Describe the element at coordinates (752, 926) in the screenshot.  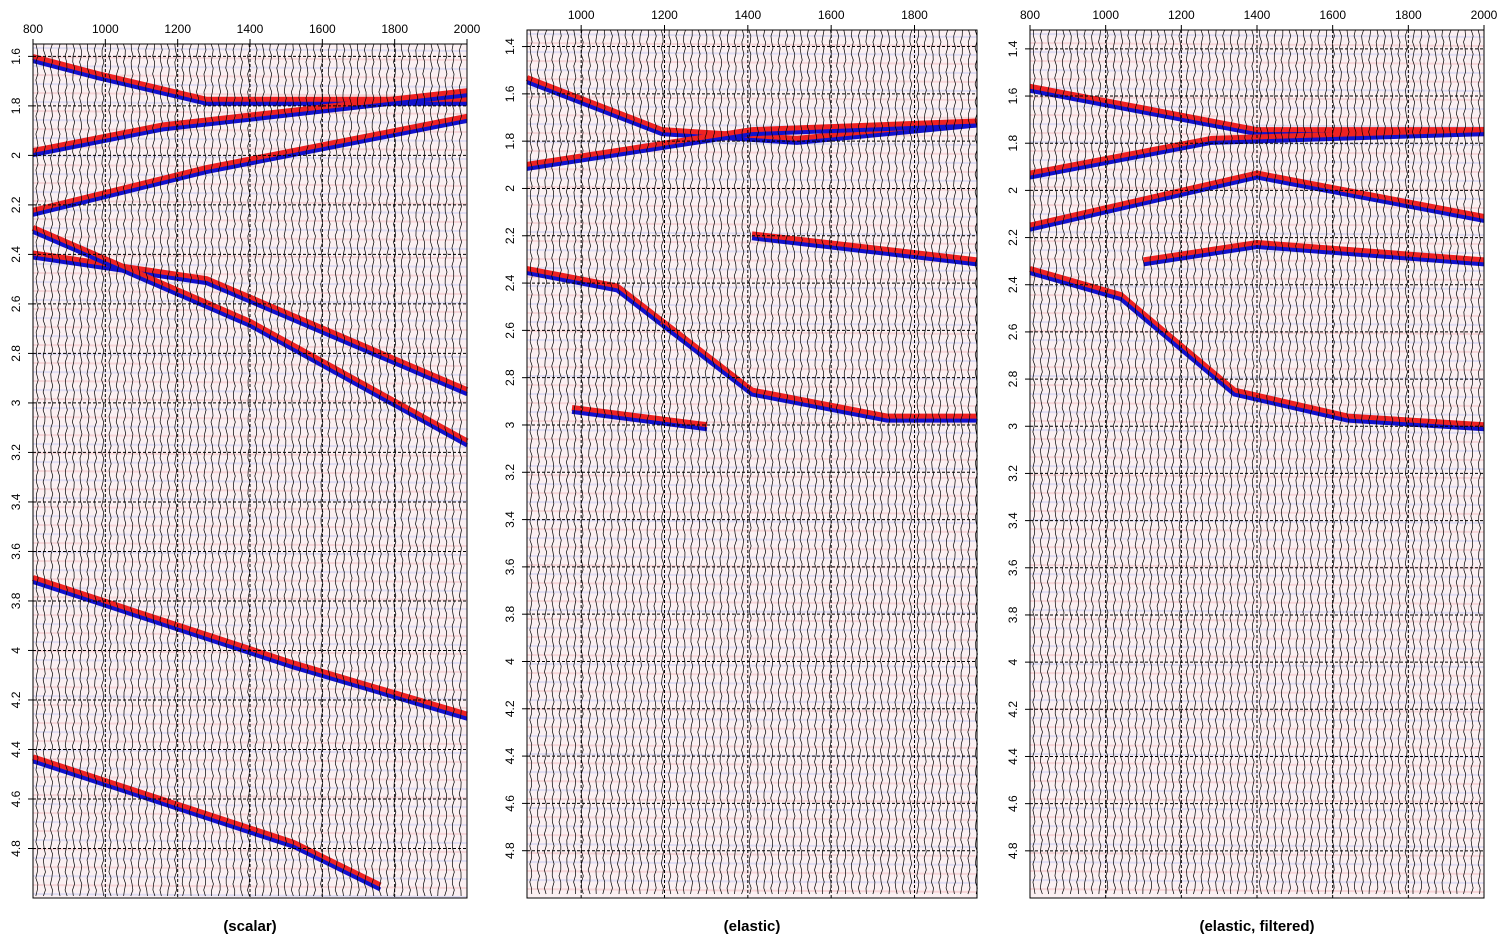
I see `caption: (elastic)` at that location.